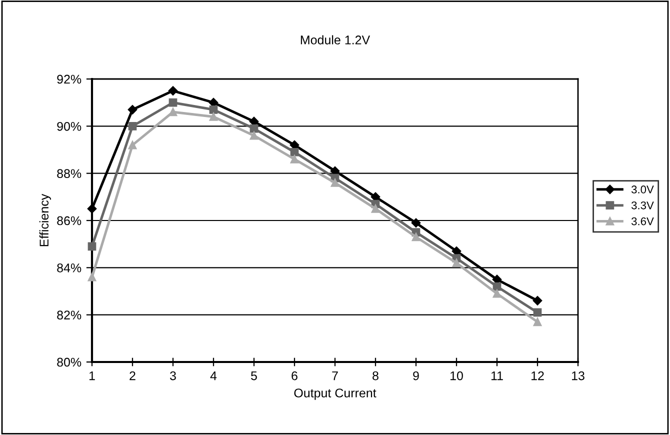  Describe the element at coordinates (538, 375) in the screenshot. I see `x-tick-label: 12` at that location.